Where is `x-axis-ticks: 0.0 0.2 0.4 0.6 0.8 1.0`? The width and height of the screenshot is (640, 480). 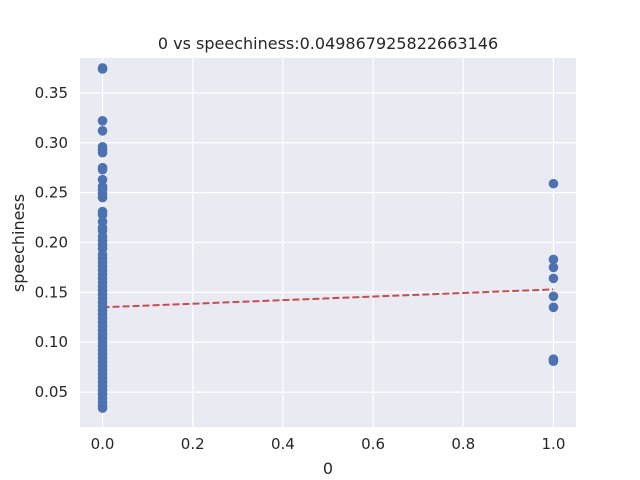 x-axis-ticks: 0.0 0.2 0.4 0.6 0.8 1.0 is located at coordinates (328, 444).